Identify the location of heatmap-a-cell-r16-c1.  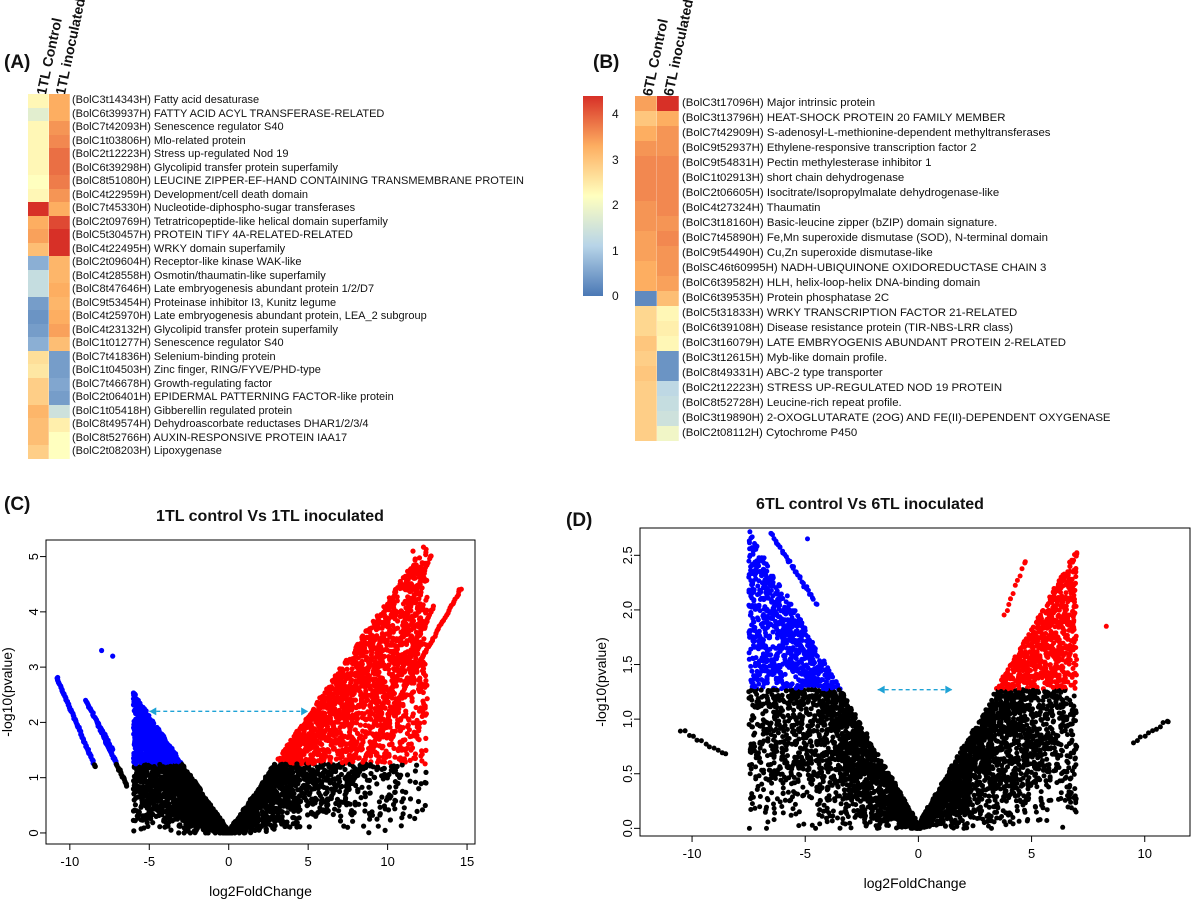
(38, 303).